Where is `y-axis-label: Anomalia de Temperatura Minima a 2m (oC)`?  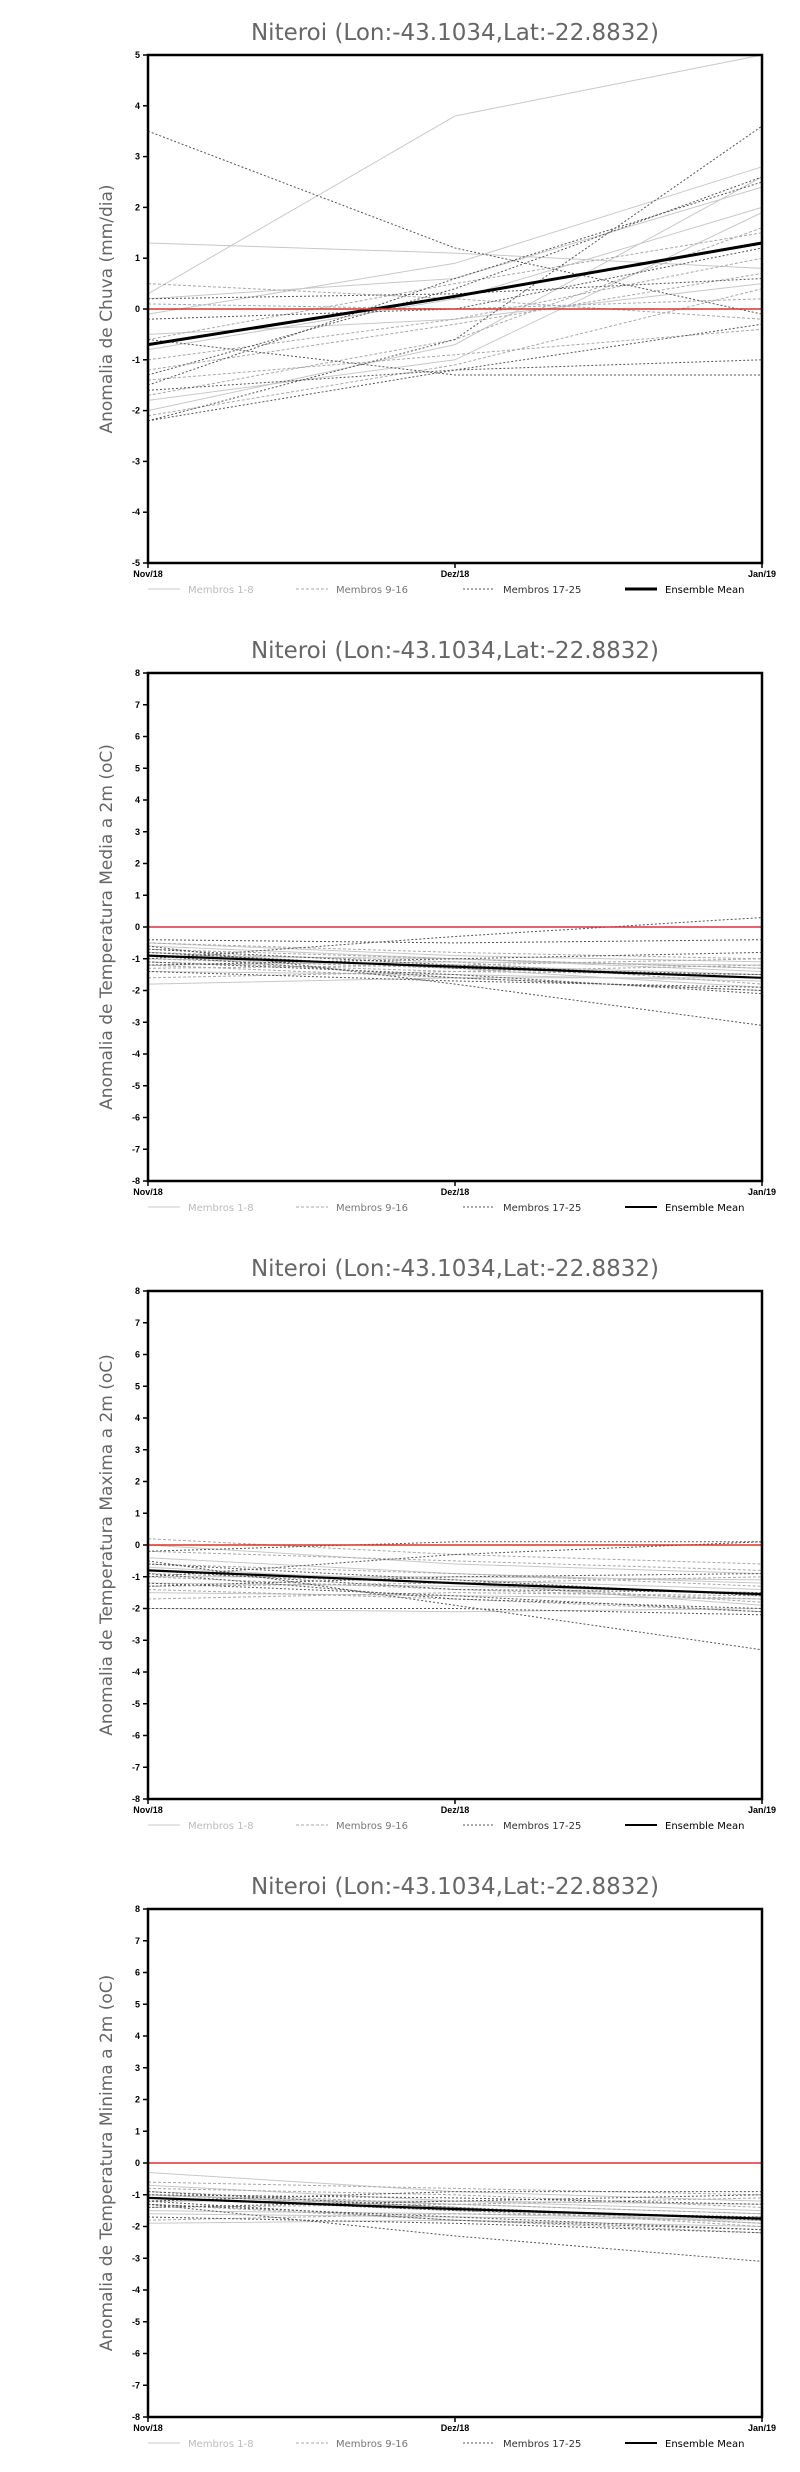 y-axis-label: Anomalia de Temperatura Minima a 2m (oC) is located at coordinates (107, 2163).